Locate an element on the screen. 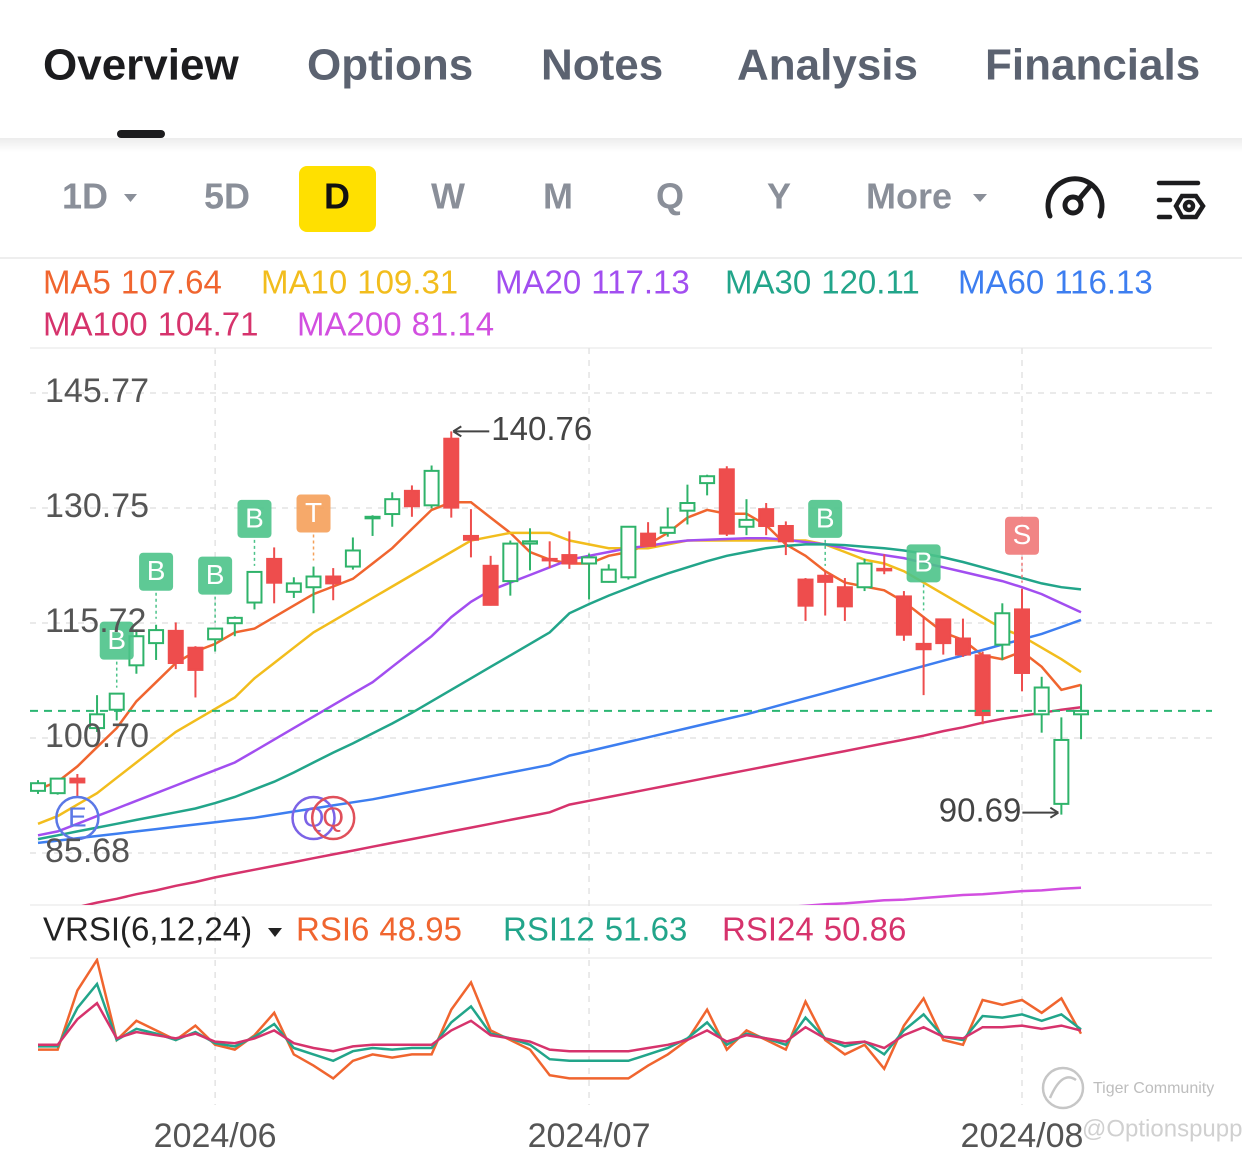  rsi-line is located at coordinates (560, 1027).